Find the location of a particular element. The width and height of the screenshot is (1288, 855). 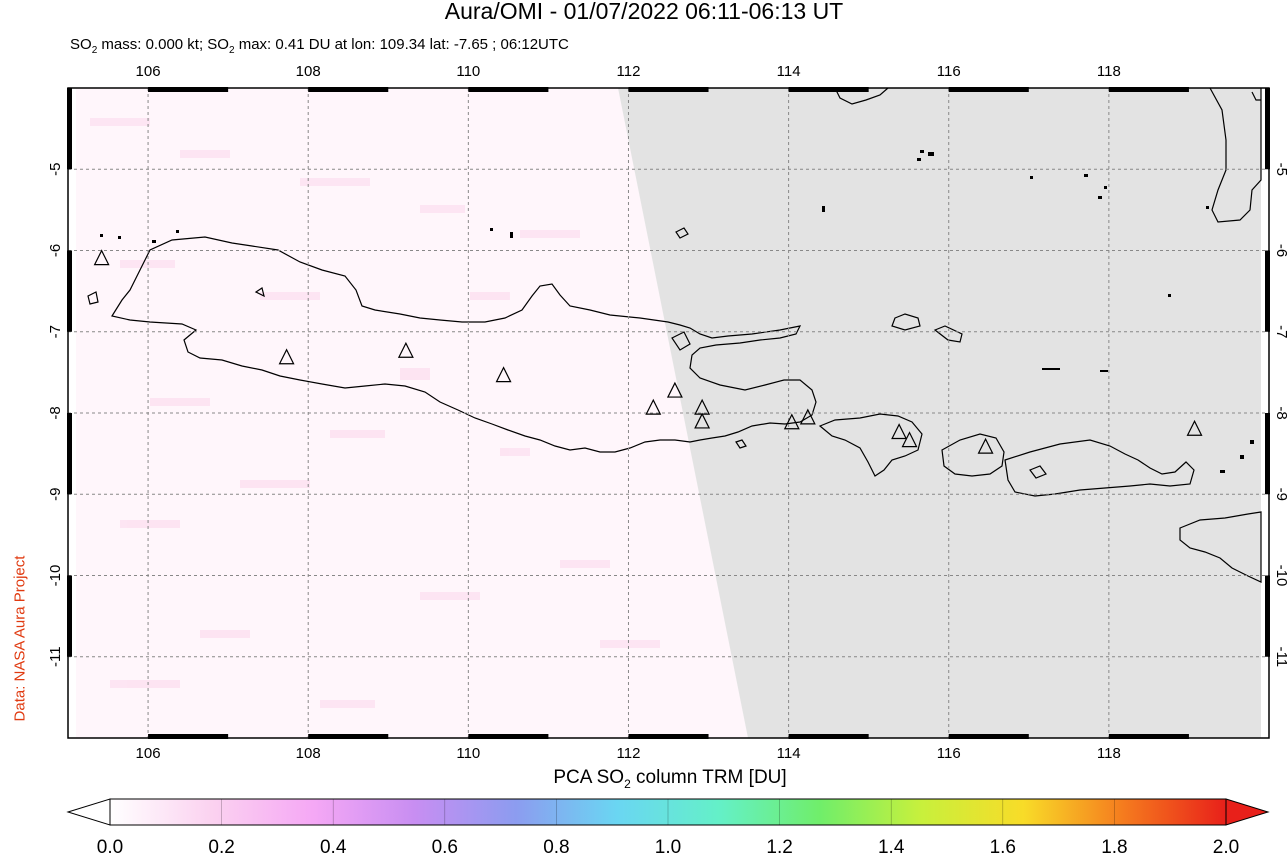

colorbar-label: PCA SO2 column TRM [DU] is located at coordinates (670, 779).